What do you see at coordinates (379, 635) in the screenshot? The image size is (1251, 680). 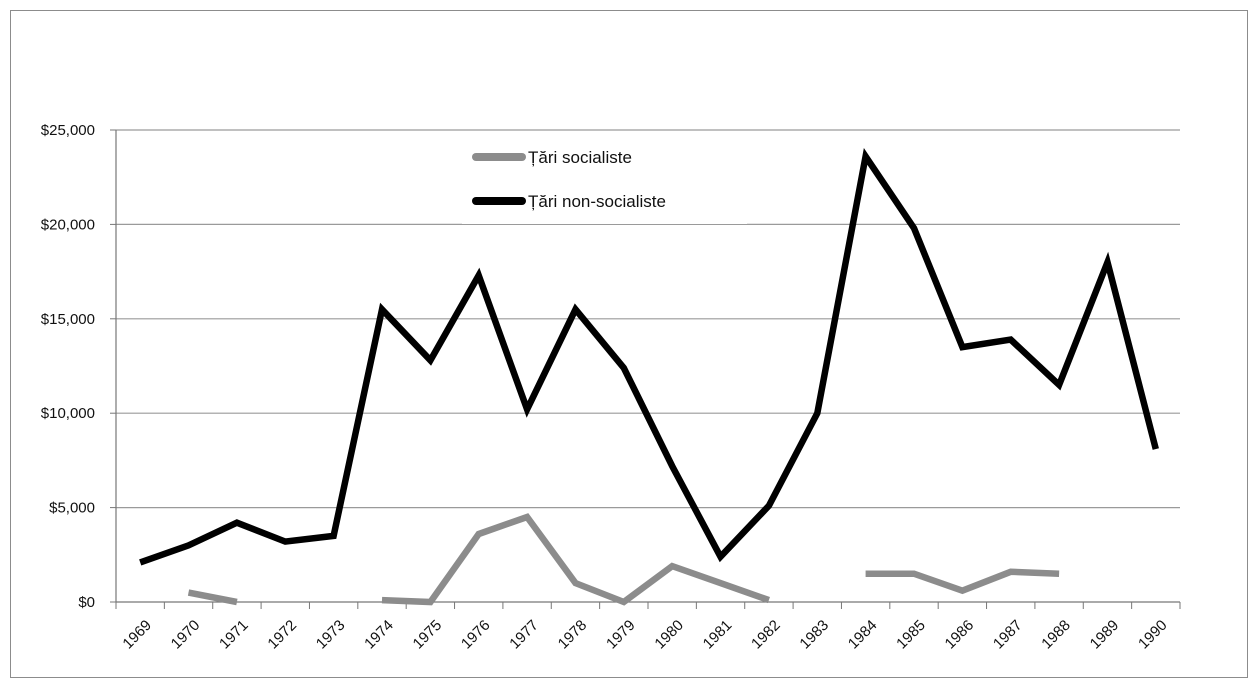 I see `x-tick-label: 1974` at bounding box center [379, 635].